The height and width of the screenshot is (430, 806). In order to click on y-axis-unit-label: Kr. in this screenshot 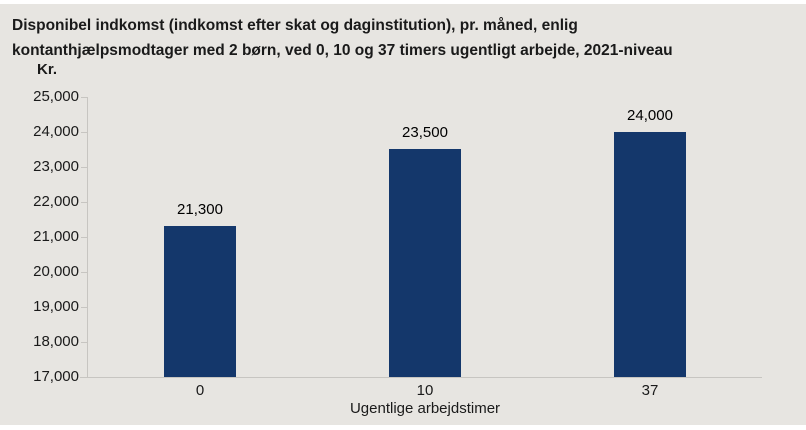, I will do `click(47, 69)`.